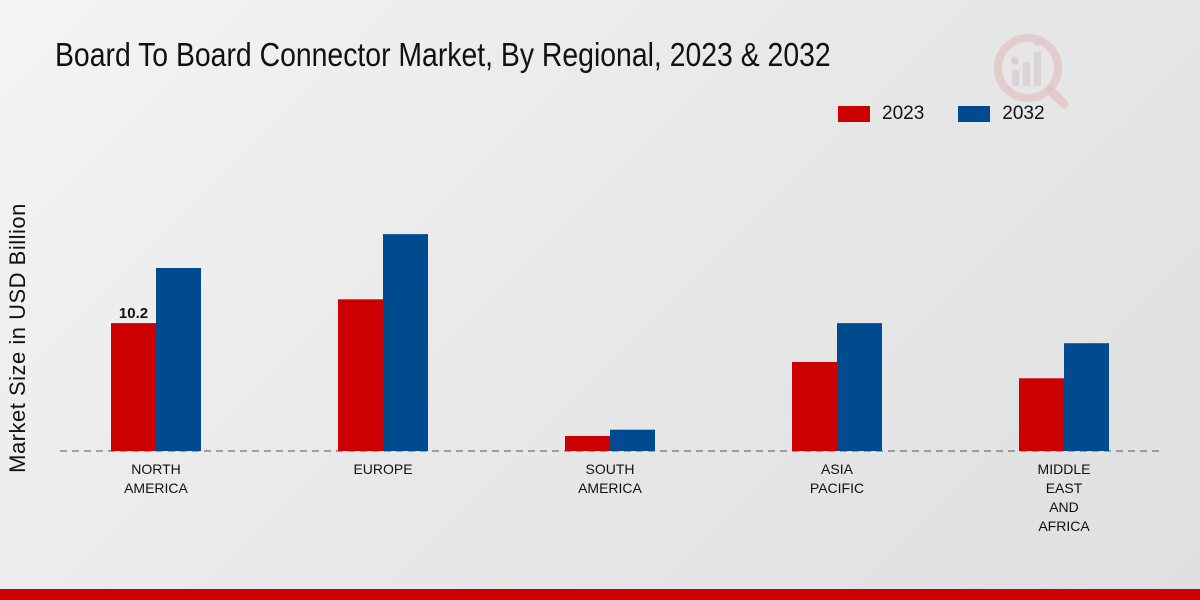 This screenshot has height=600, width=1200. I want to click on x-tick-label-2: SOUTH AMERICA, so click(610, 478).